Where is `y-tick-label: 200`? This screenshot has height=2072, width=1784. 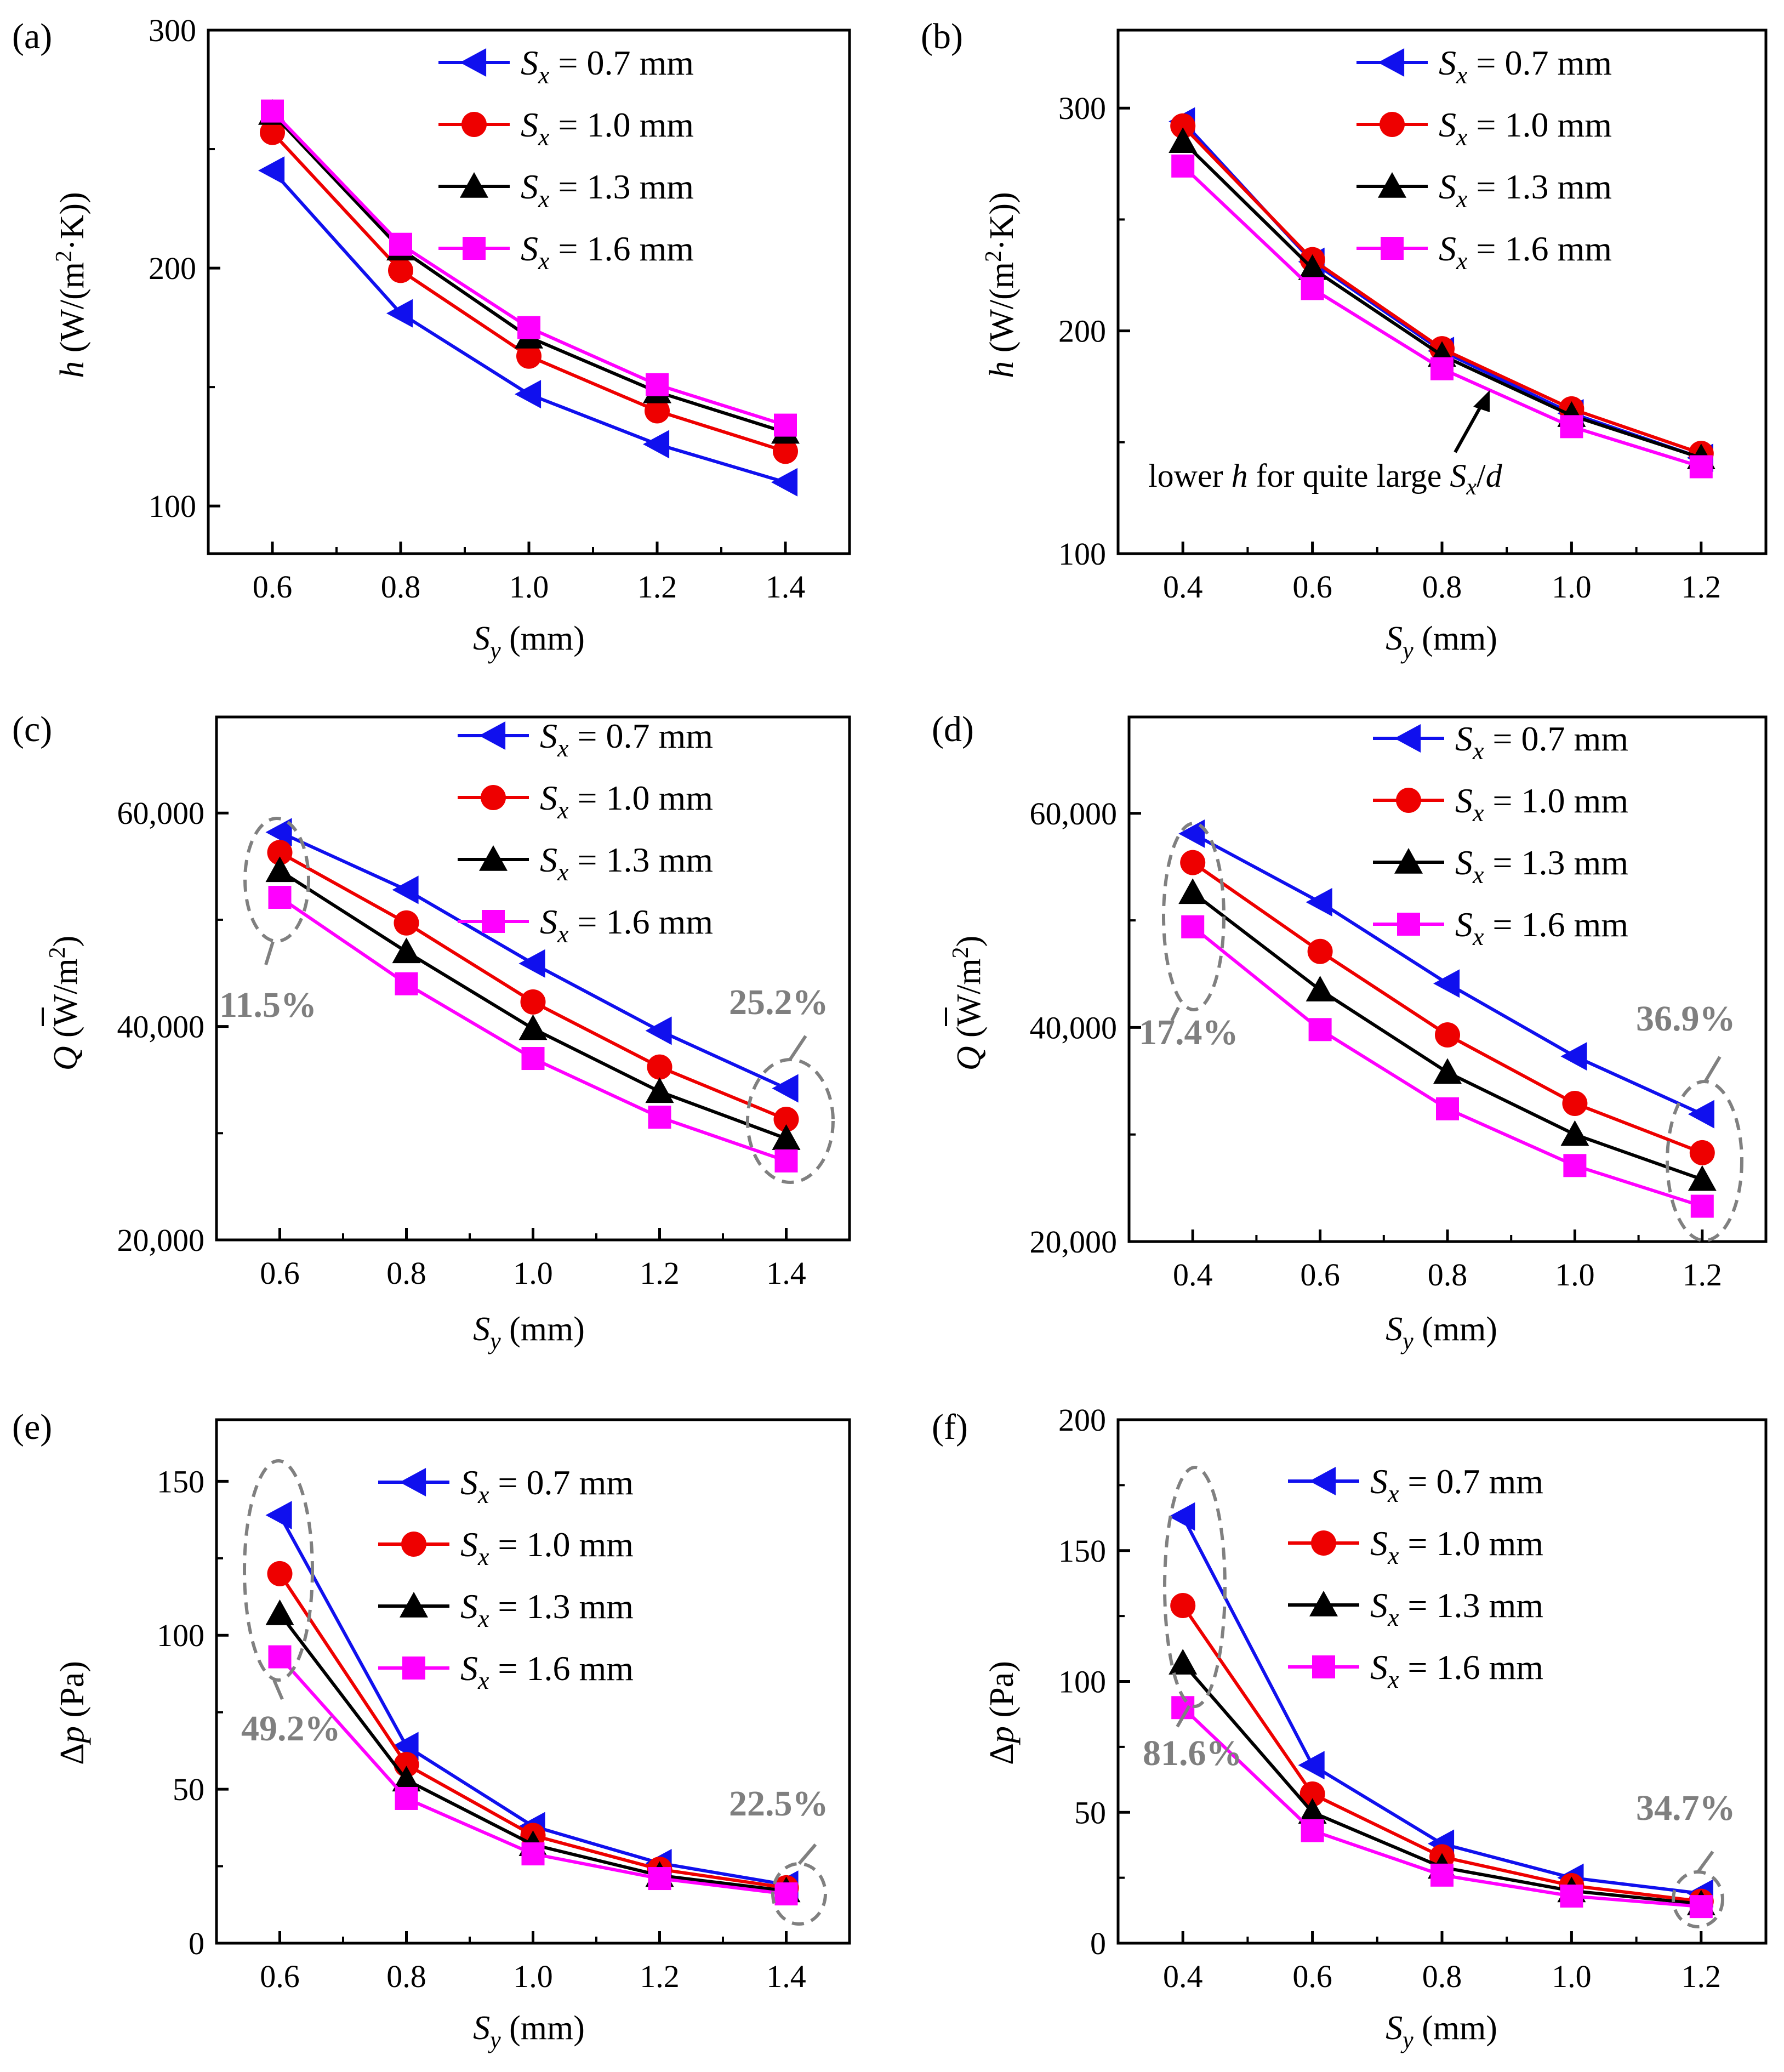 y-tick-label: 200 is located at coordinates (1082, 1420).